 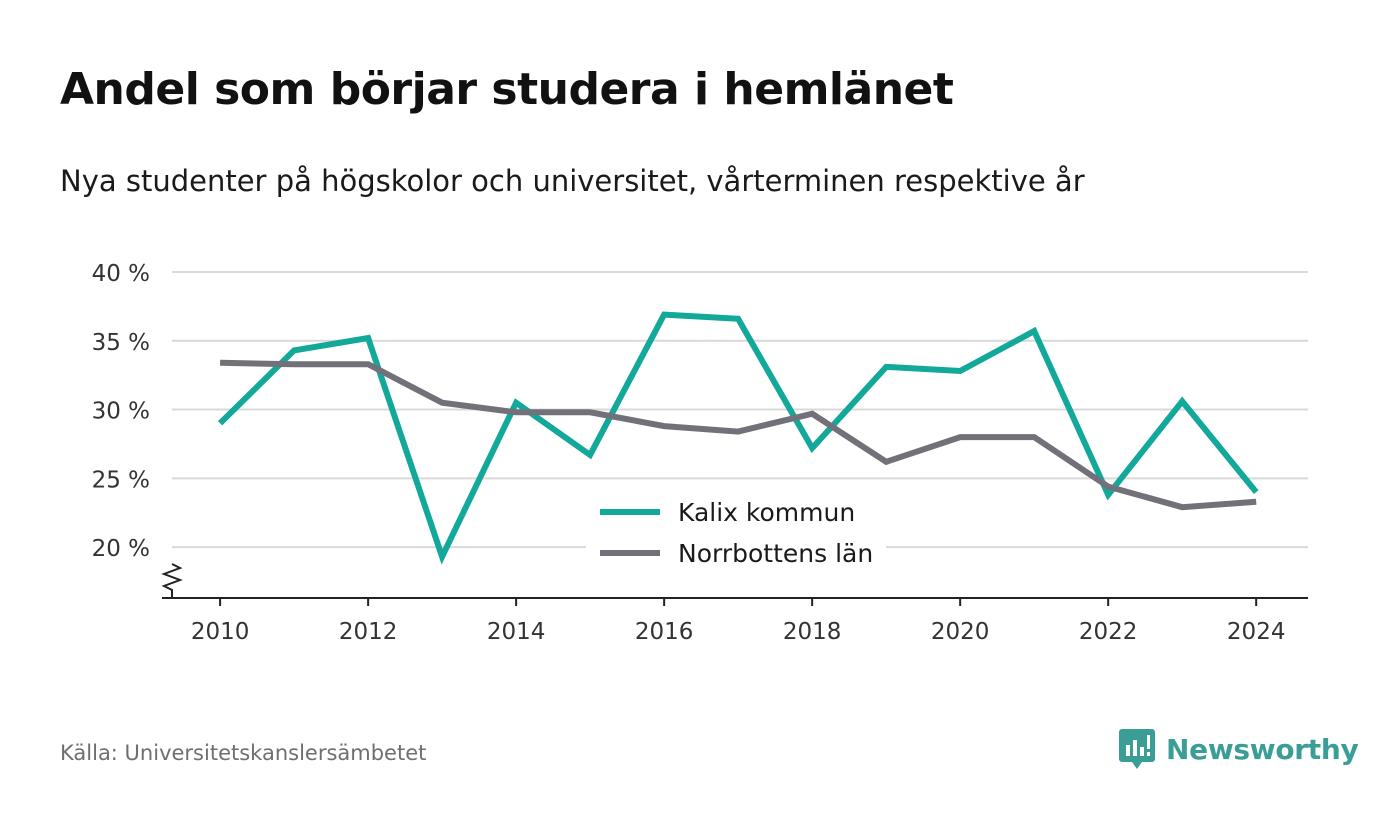 I want to click on y-tick-label: 25 %, so click(x=121, y=480).